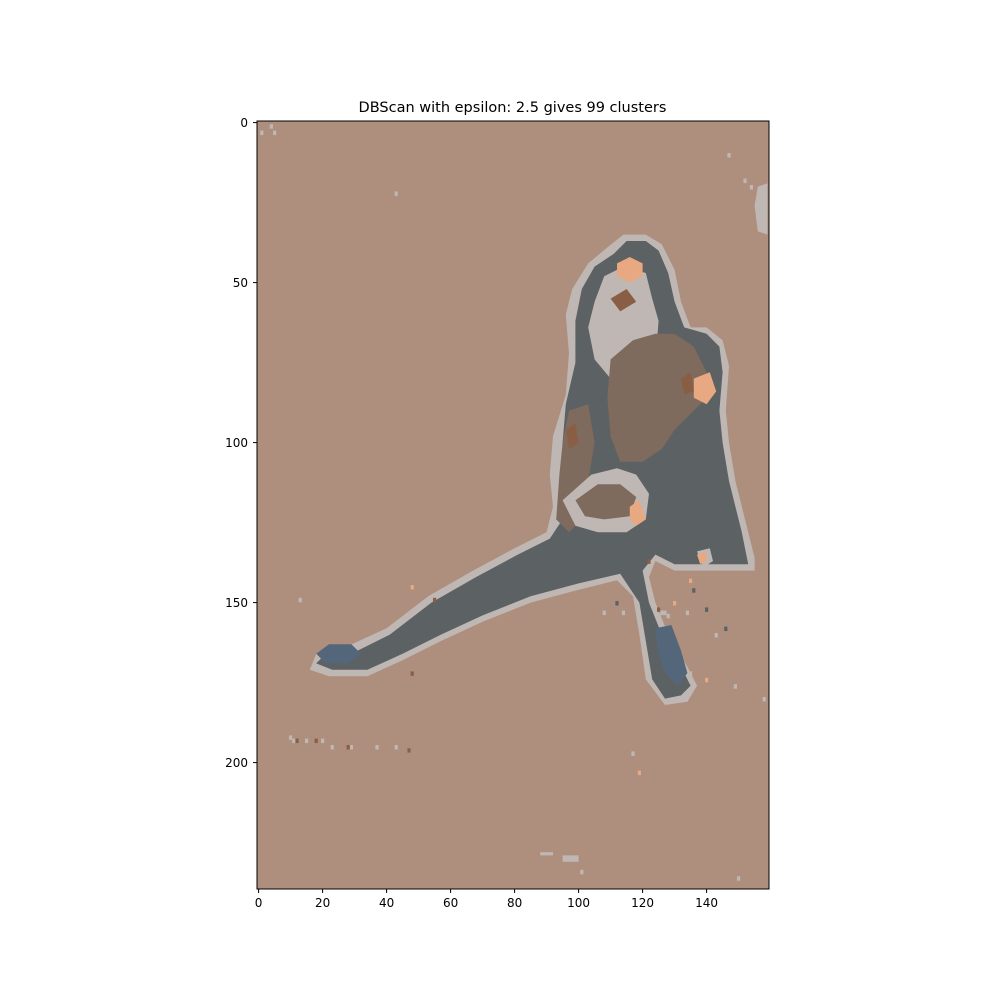 The height and width of the screenshot is (1000, 1000). Describe the element at coordinates (578, 903) in the screenshot. I see `x-tick-label: 100` at that location.